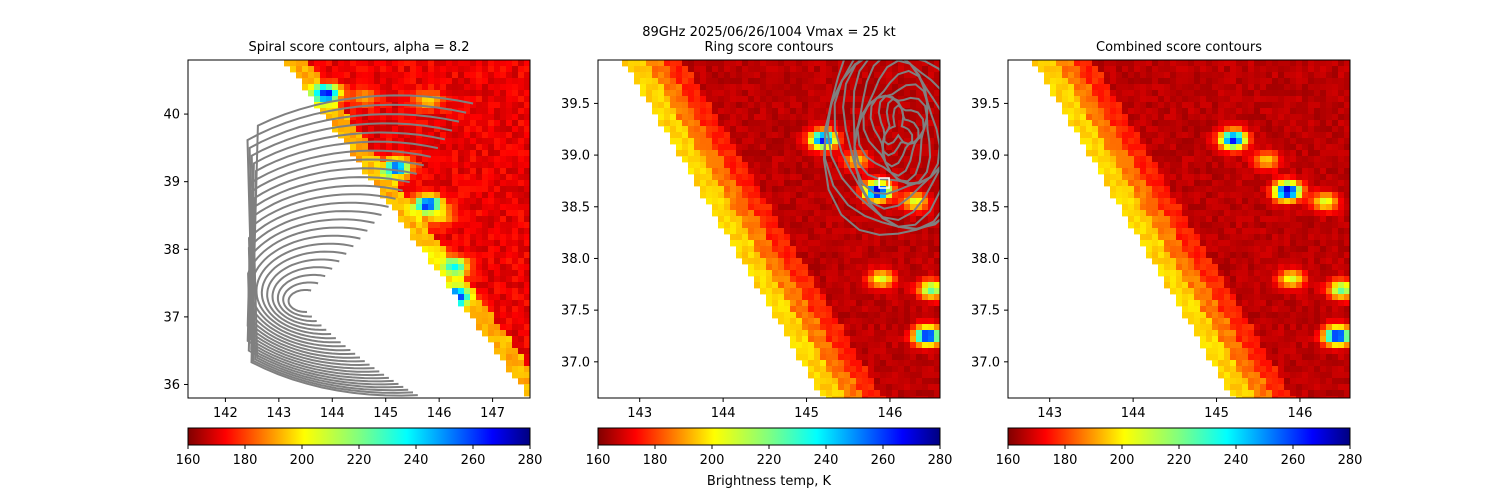 The width and height of the screenshot is (1500, 504). What do you see at coordinates (769, 481) in the screenshot?
I see `colorbar-label: Brightness temp, K` at bounding box center [769, 481].